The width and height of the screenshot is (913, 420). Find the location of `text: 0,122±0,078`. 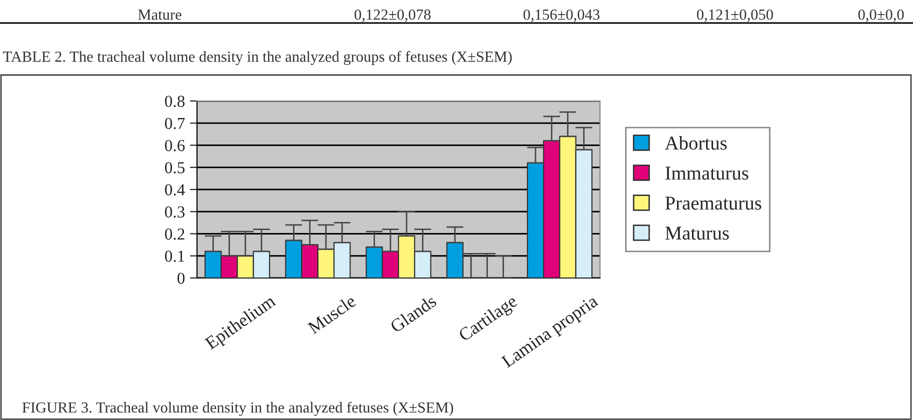

text: 0,122±0,078 is located at coordinates (392, 15).